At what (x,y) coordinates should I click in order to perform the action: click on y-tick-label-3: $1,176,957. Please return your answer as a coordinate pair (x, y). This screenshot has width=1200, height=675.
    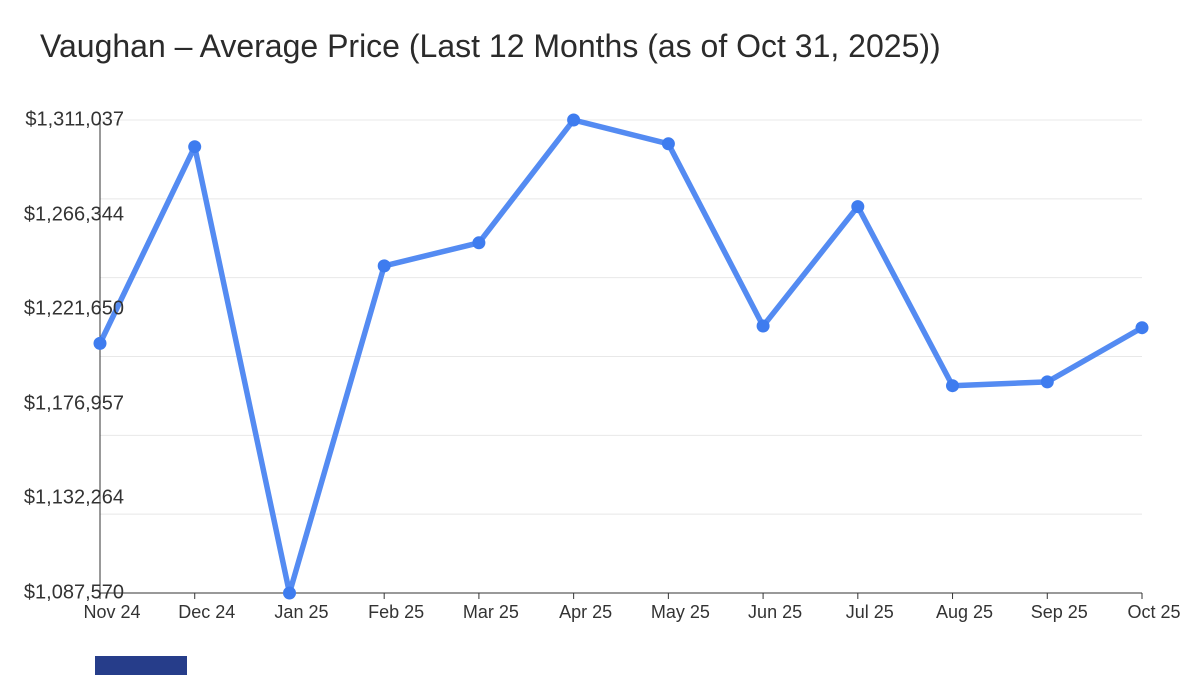
    Looking at the image, I should click on (73, 403).